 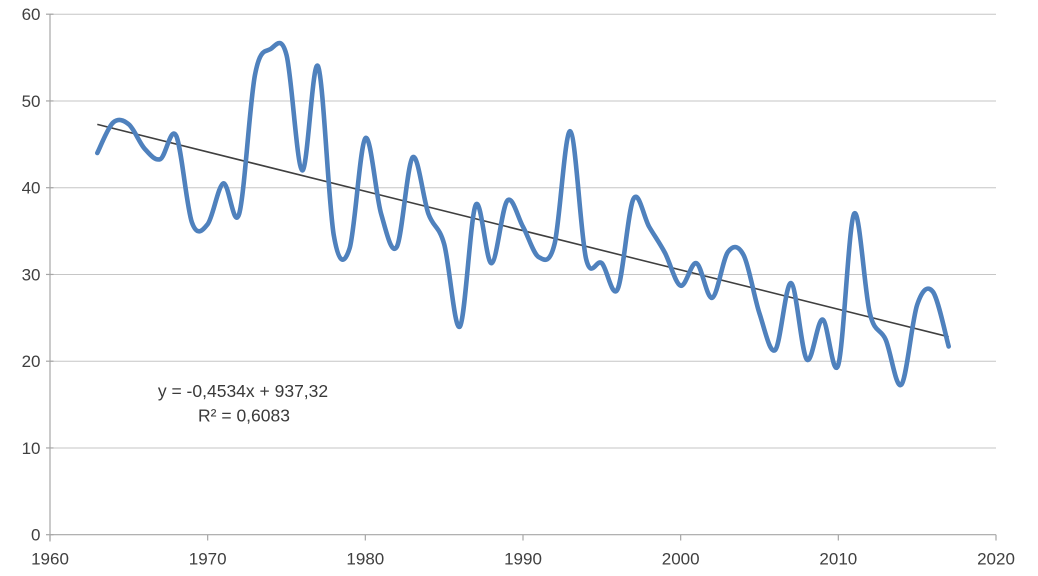 What do you see at coordinates (365, 559) in the screenshot?
I see `x-axis-label: 1980` at bounding box center [365, 559].